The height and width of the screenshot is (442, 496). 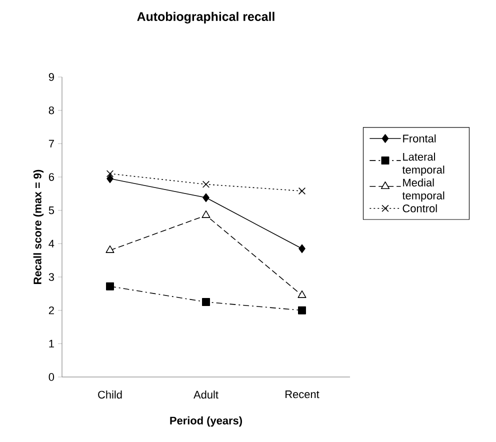 I want to click on y-axis-title: Recall score (max = 9), so click(x=38, y=227).